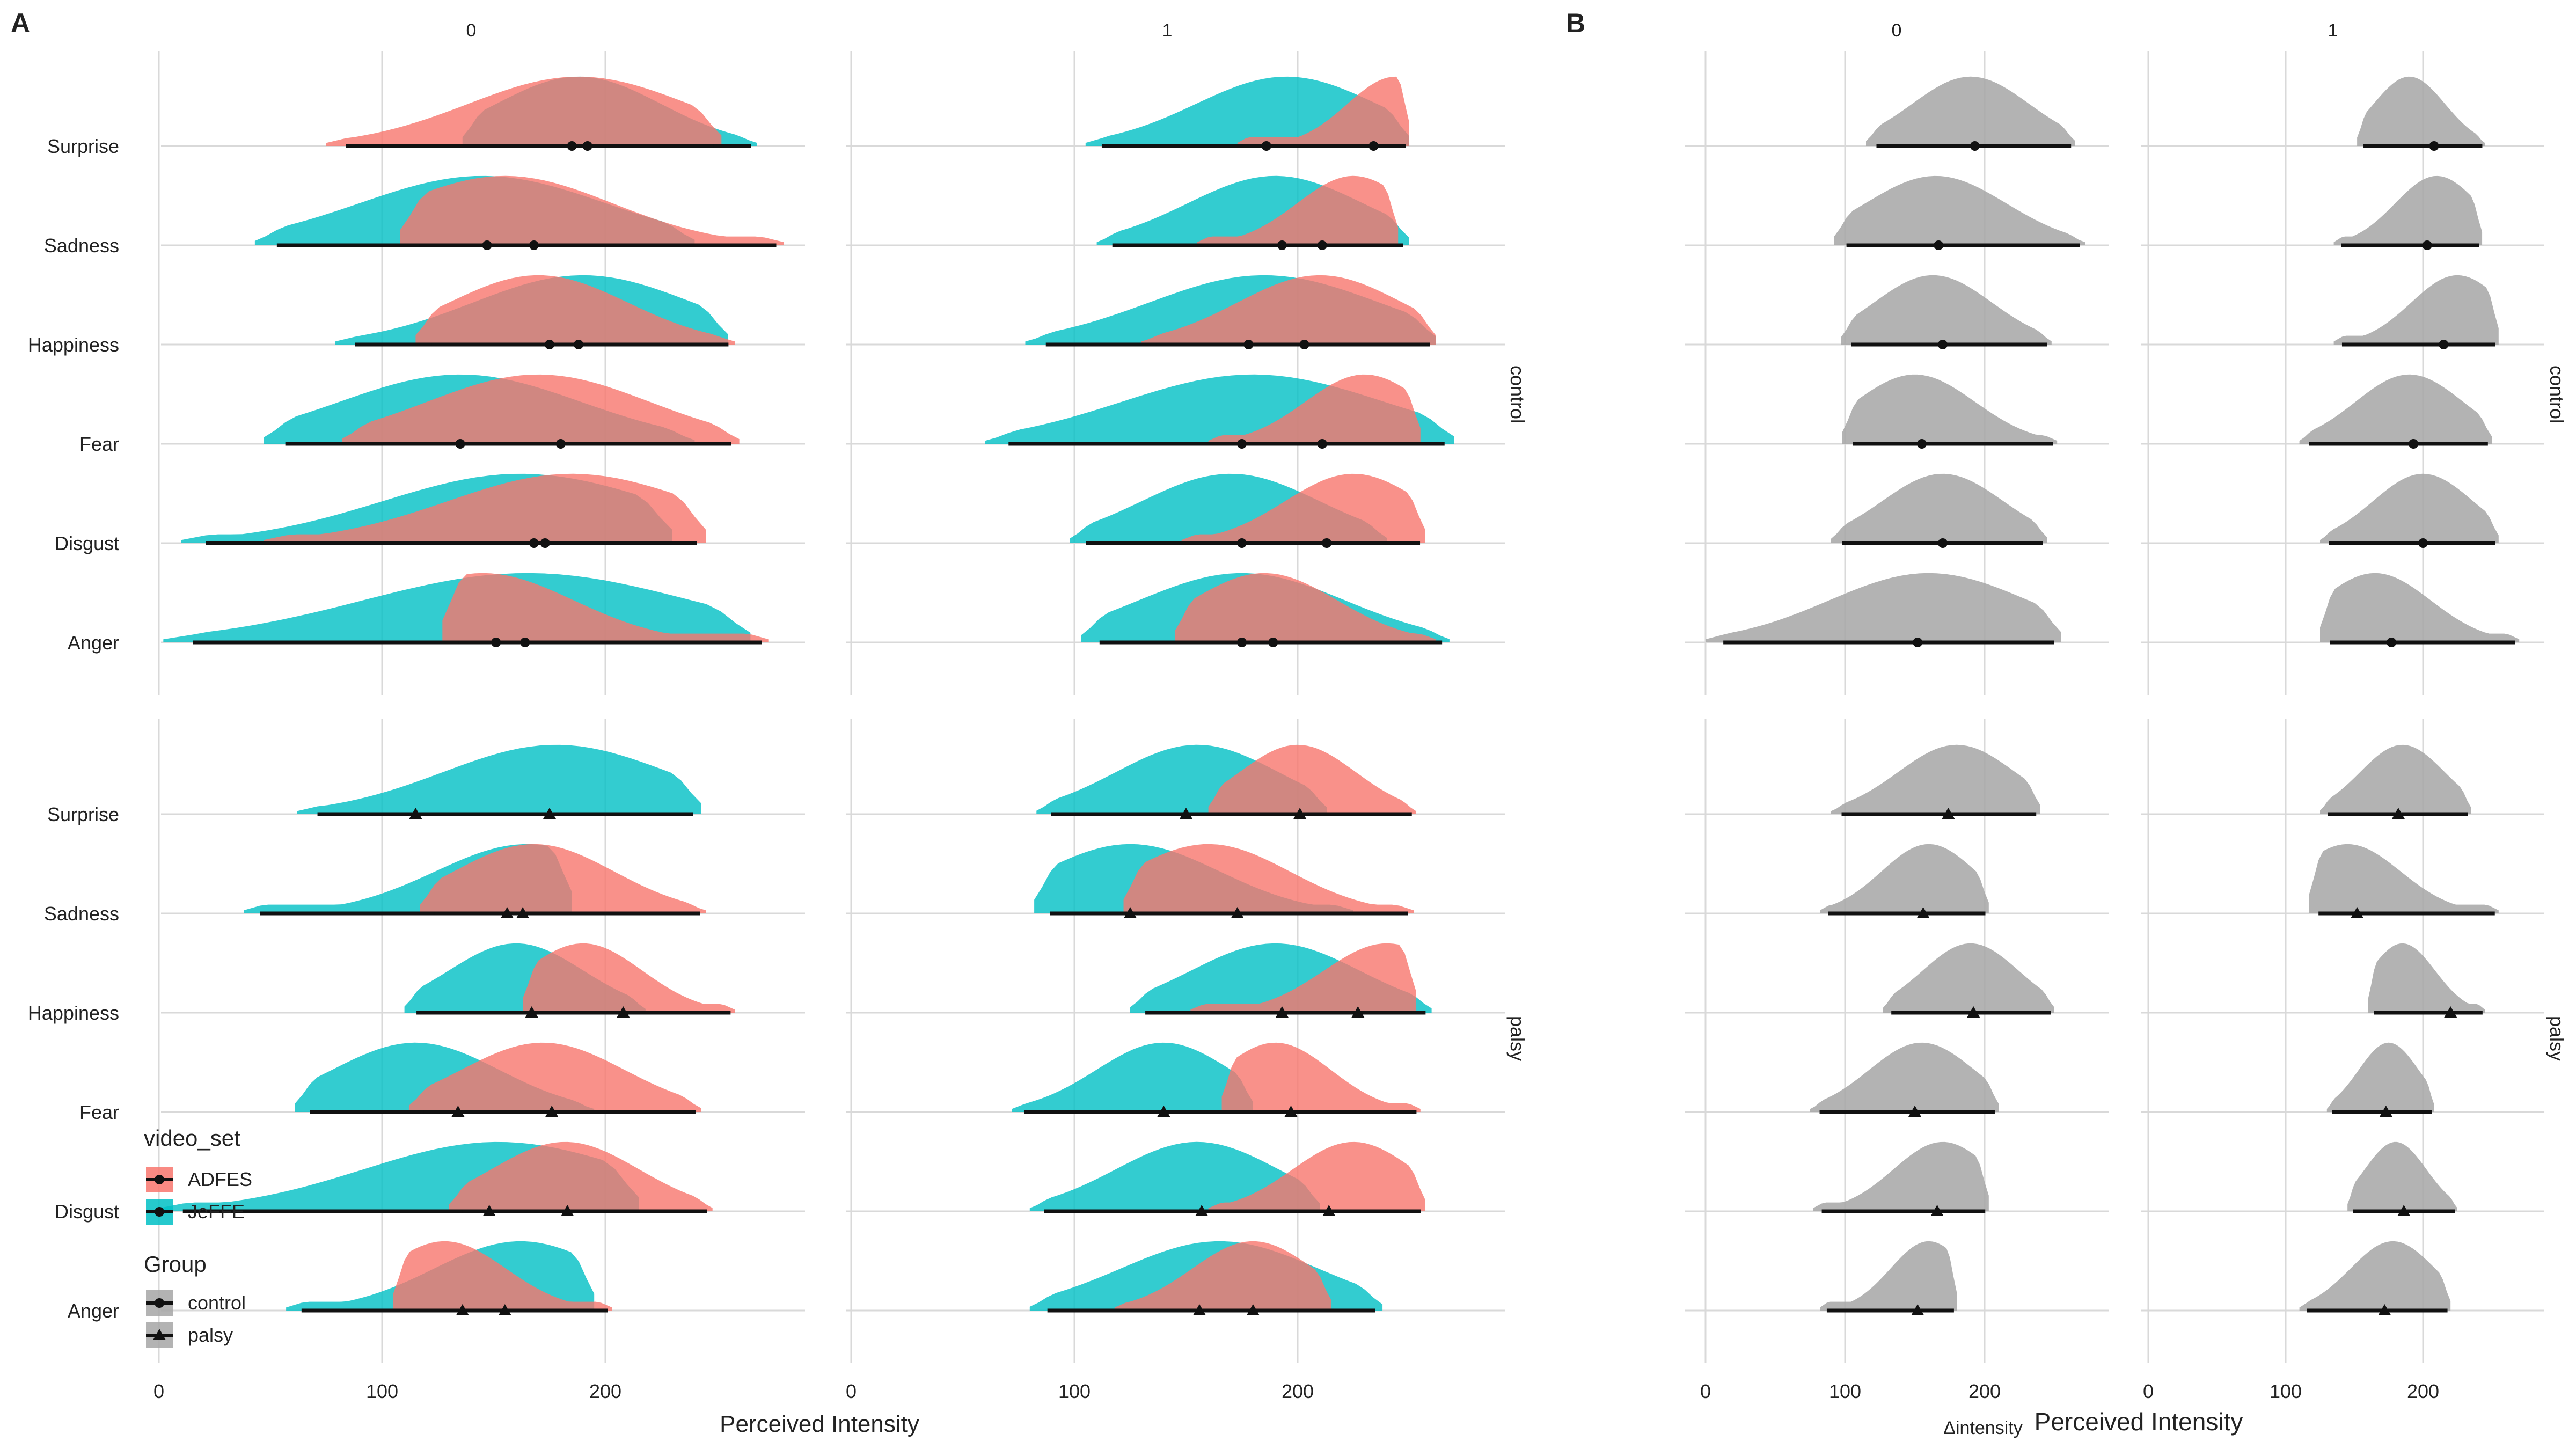 The width and height of the screenshot is (2576, 1449). What do you see at coordinates (1984, 1391) in the screenshot?
I see `x-tick-label-B0-2: 200` at bounding box center [1984, 1391].